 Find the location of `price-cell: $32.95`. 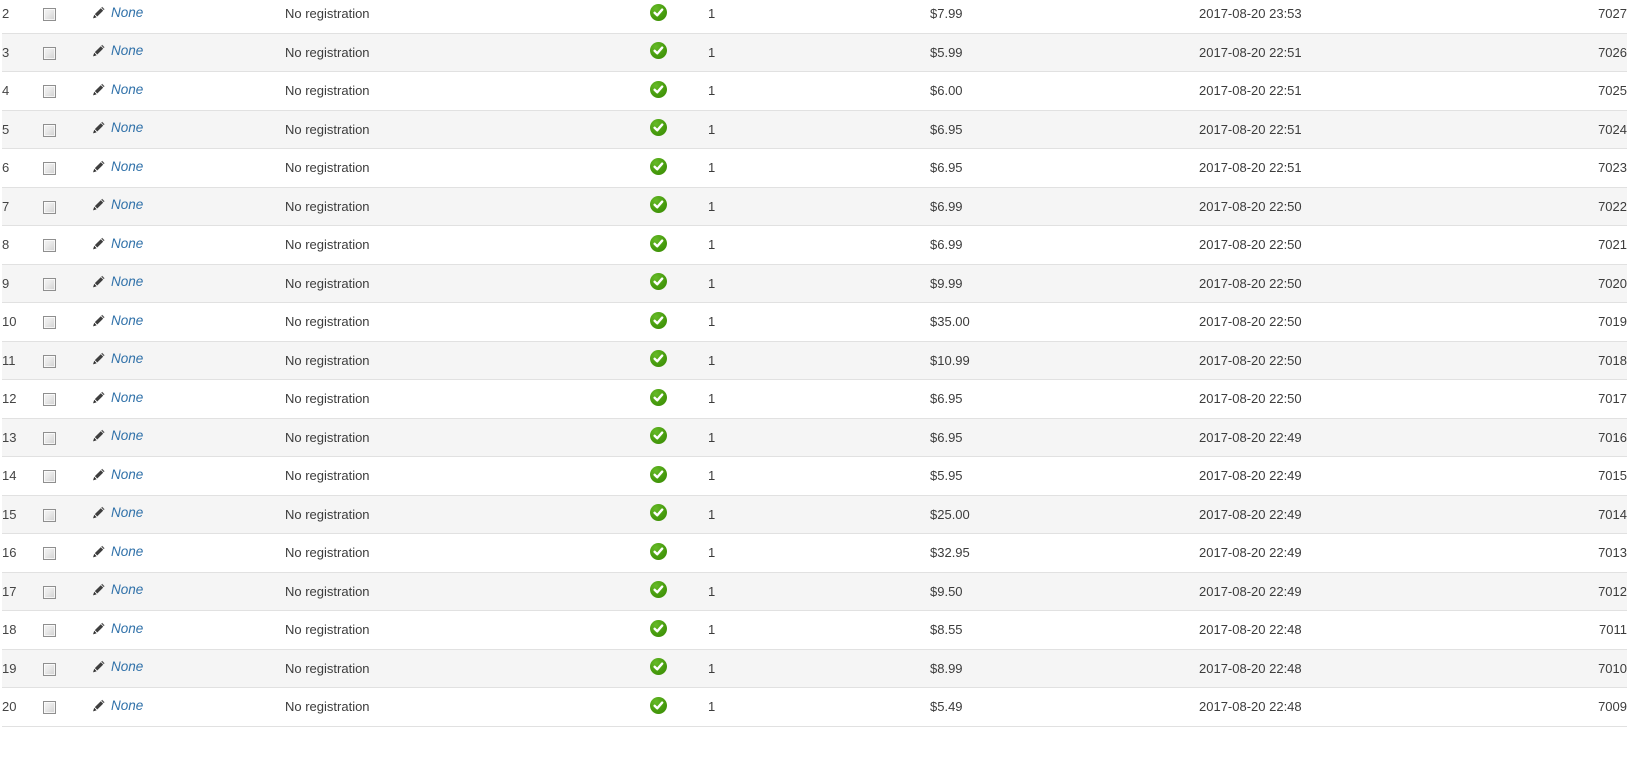

price-cell: $32.95 is located at coordinates (1064, 552).